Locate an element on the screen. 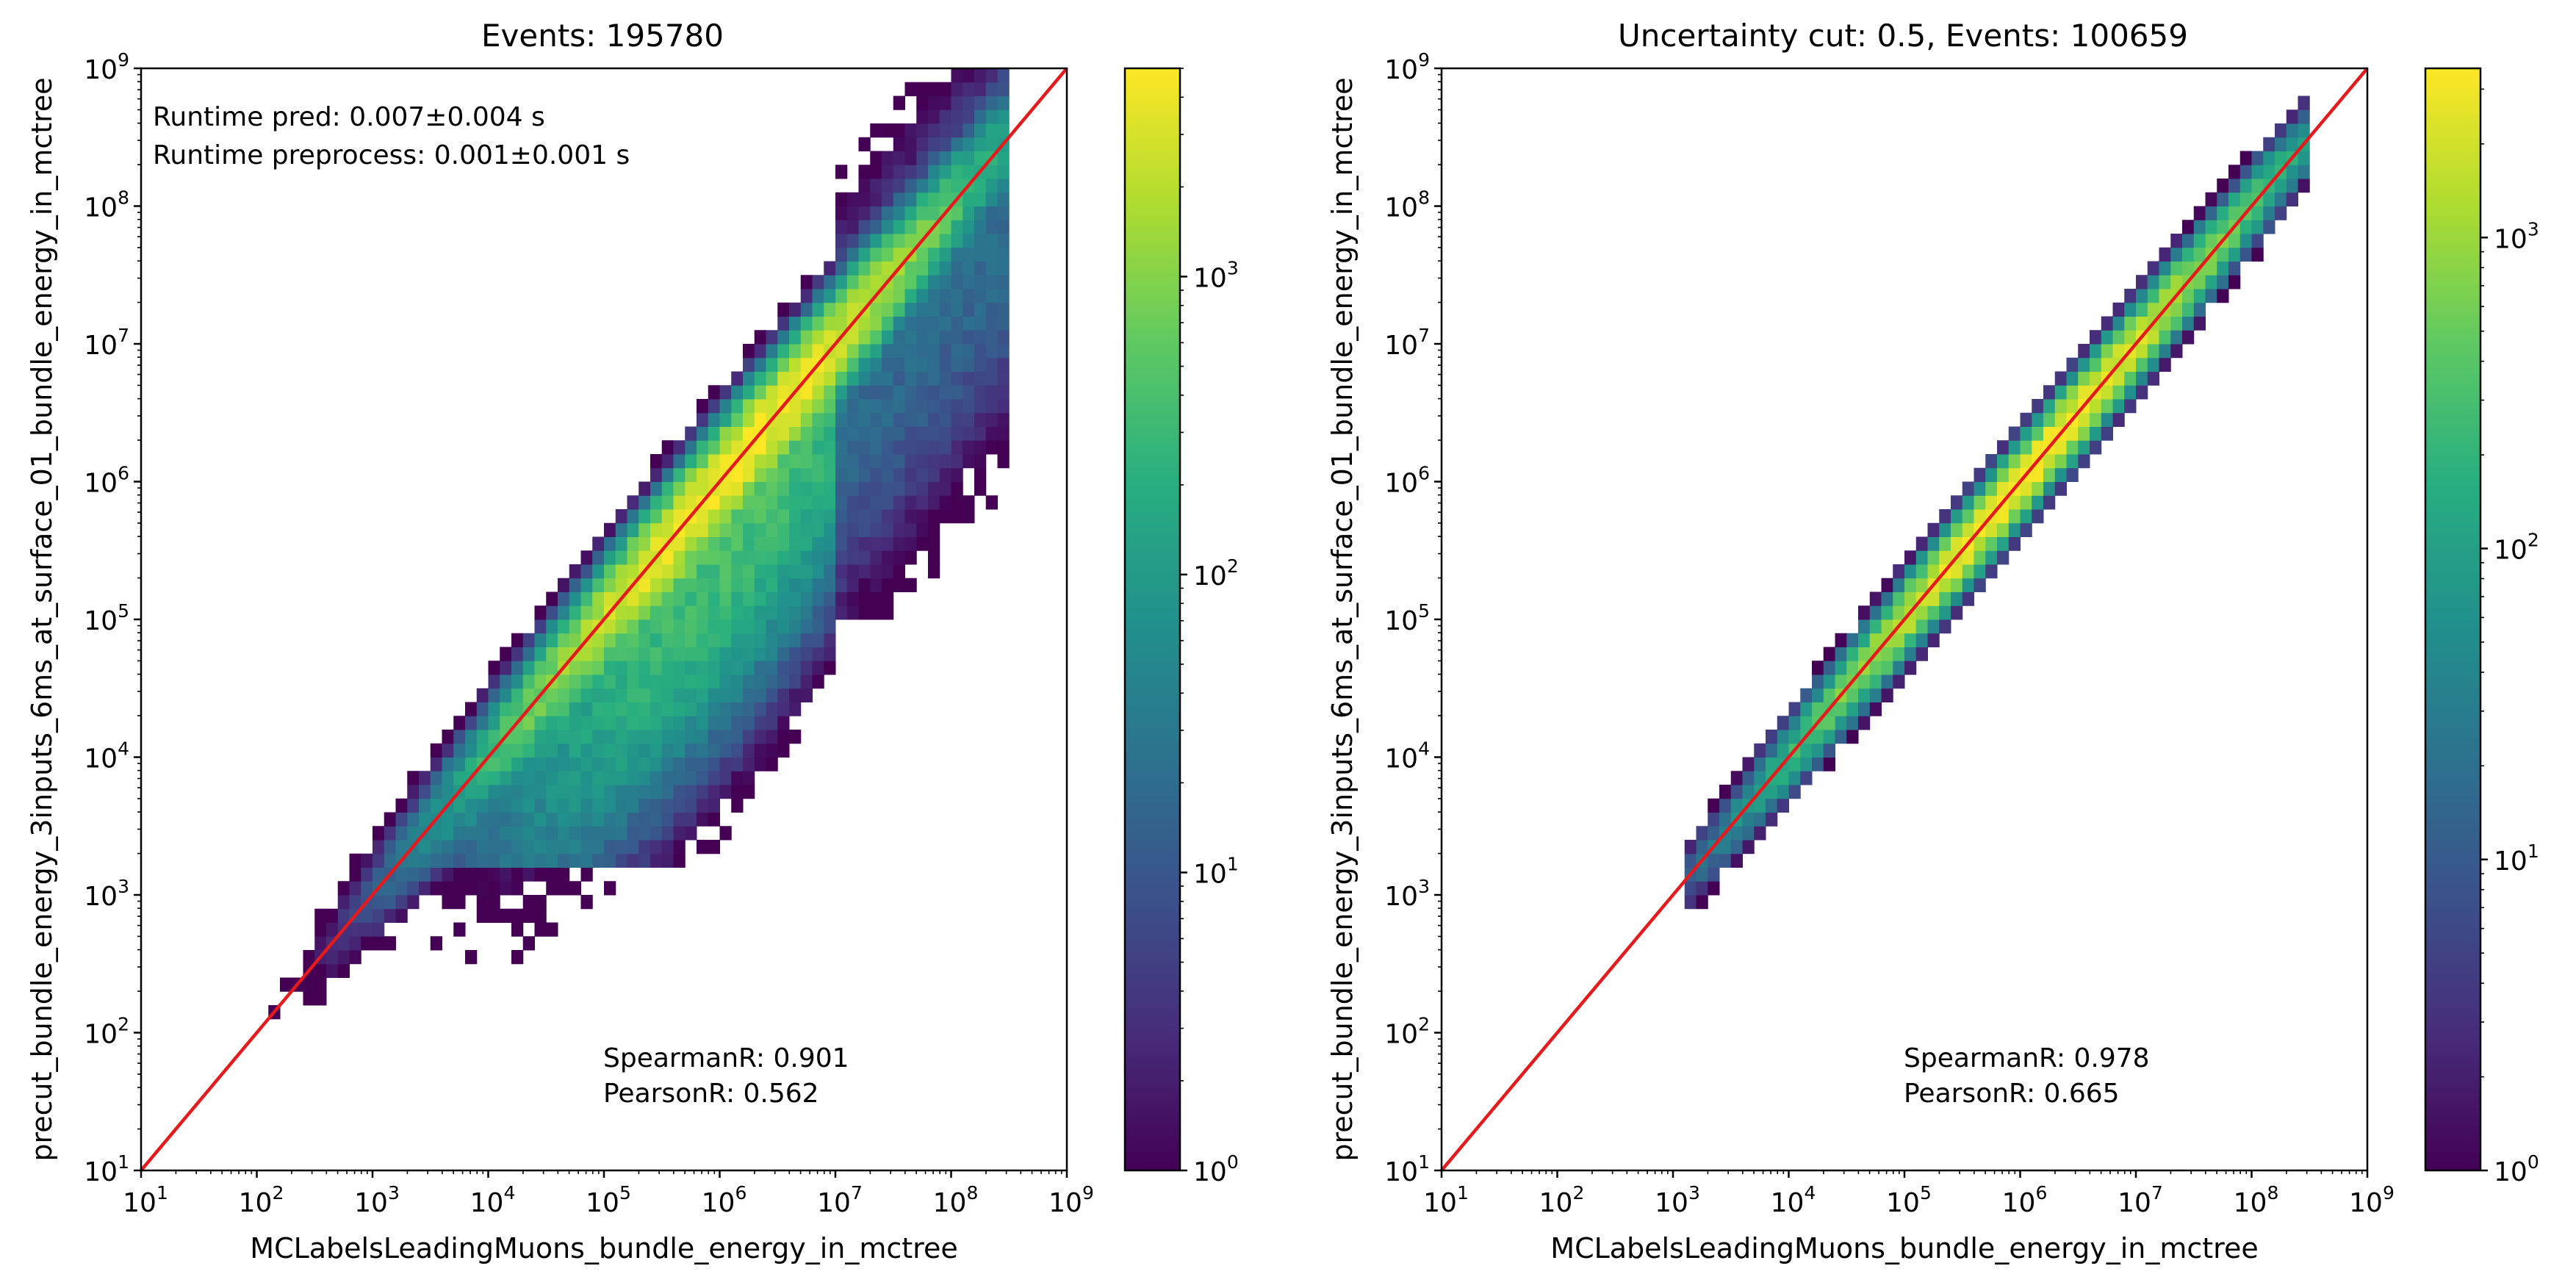 The width and height of the screenshot is (2576, 1288). y-tick-label: 10⁷ is located at coordinates (1407, 343).